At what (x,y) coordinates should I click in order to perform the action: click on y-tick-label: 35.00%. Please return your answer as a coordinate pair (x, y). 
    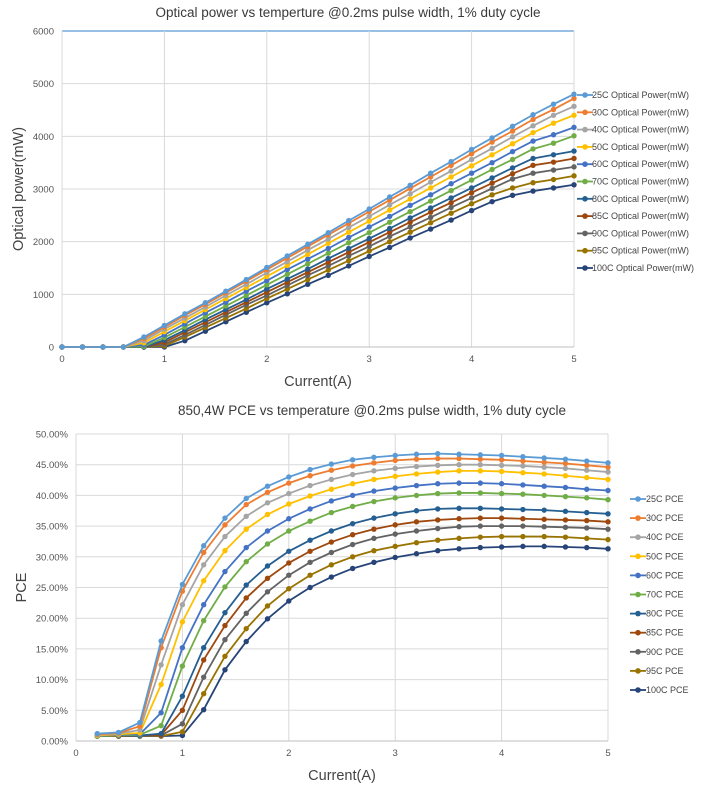
    Looking at the image, I should click on (52, 527).